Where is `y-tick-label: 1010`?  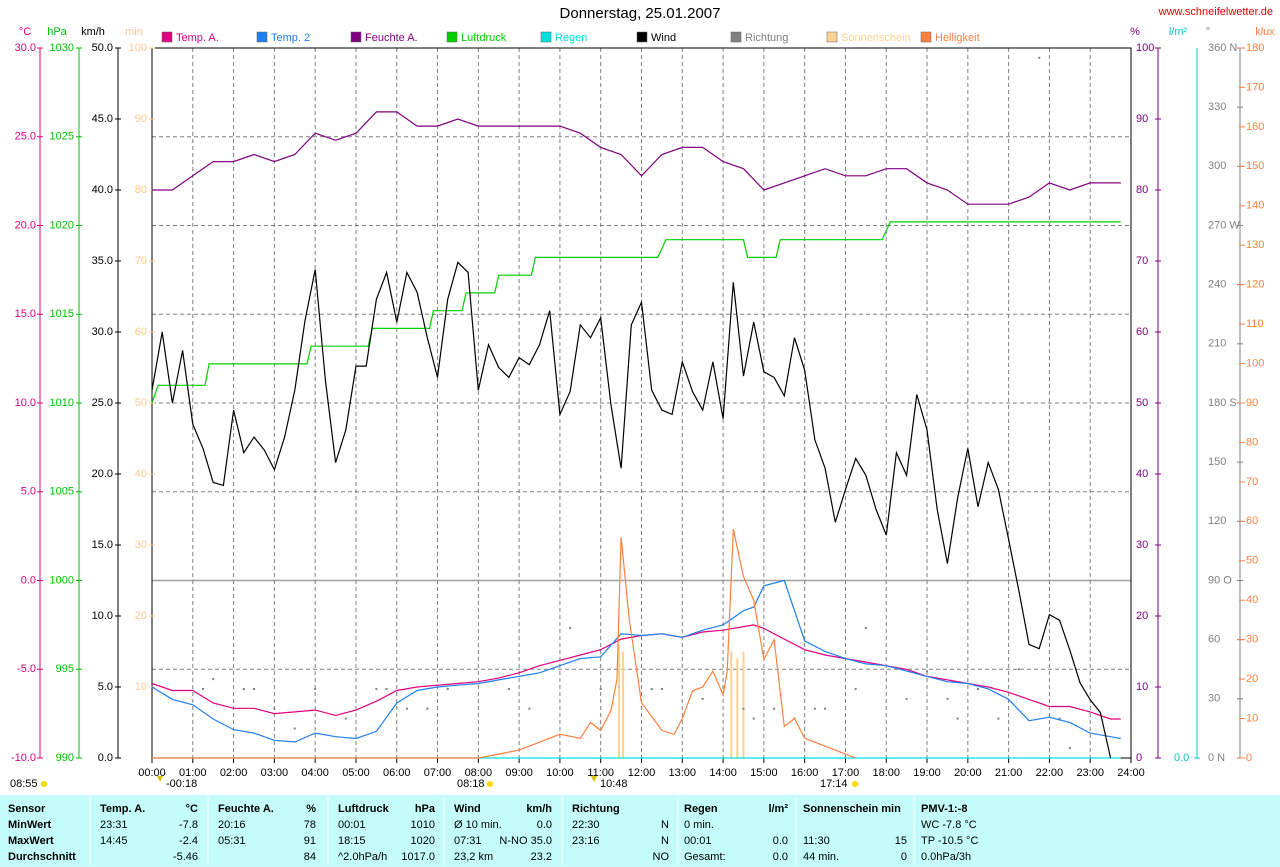
y-tick-label: 1010 is located at coordinates (62, 403).